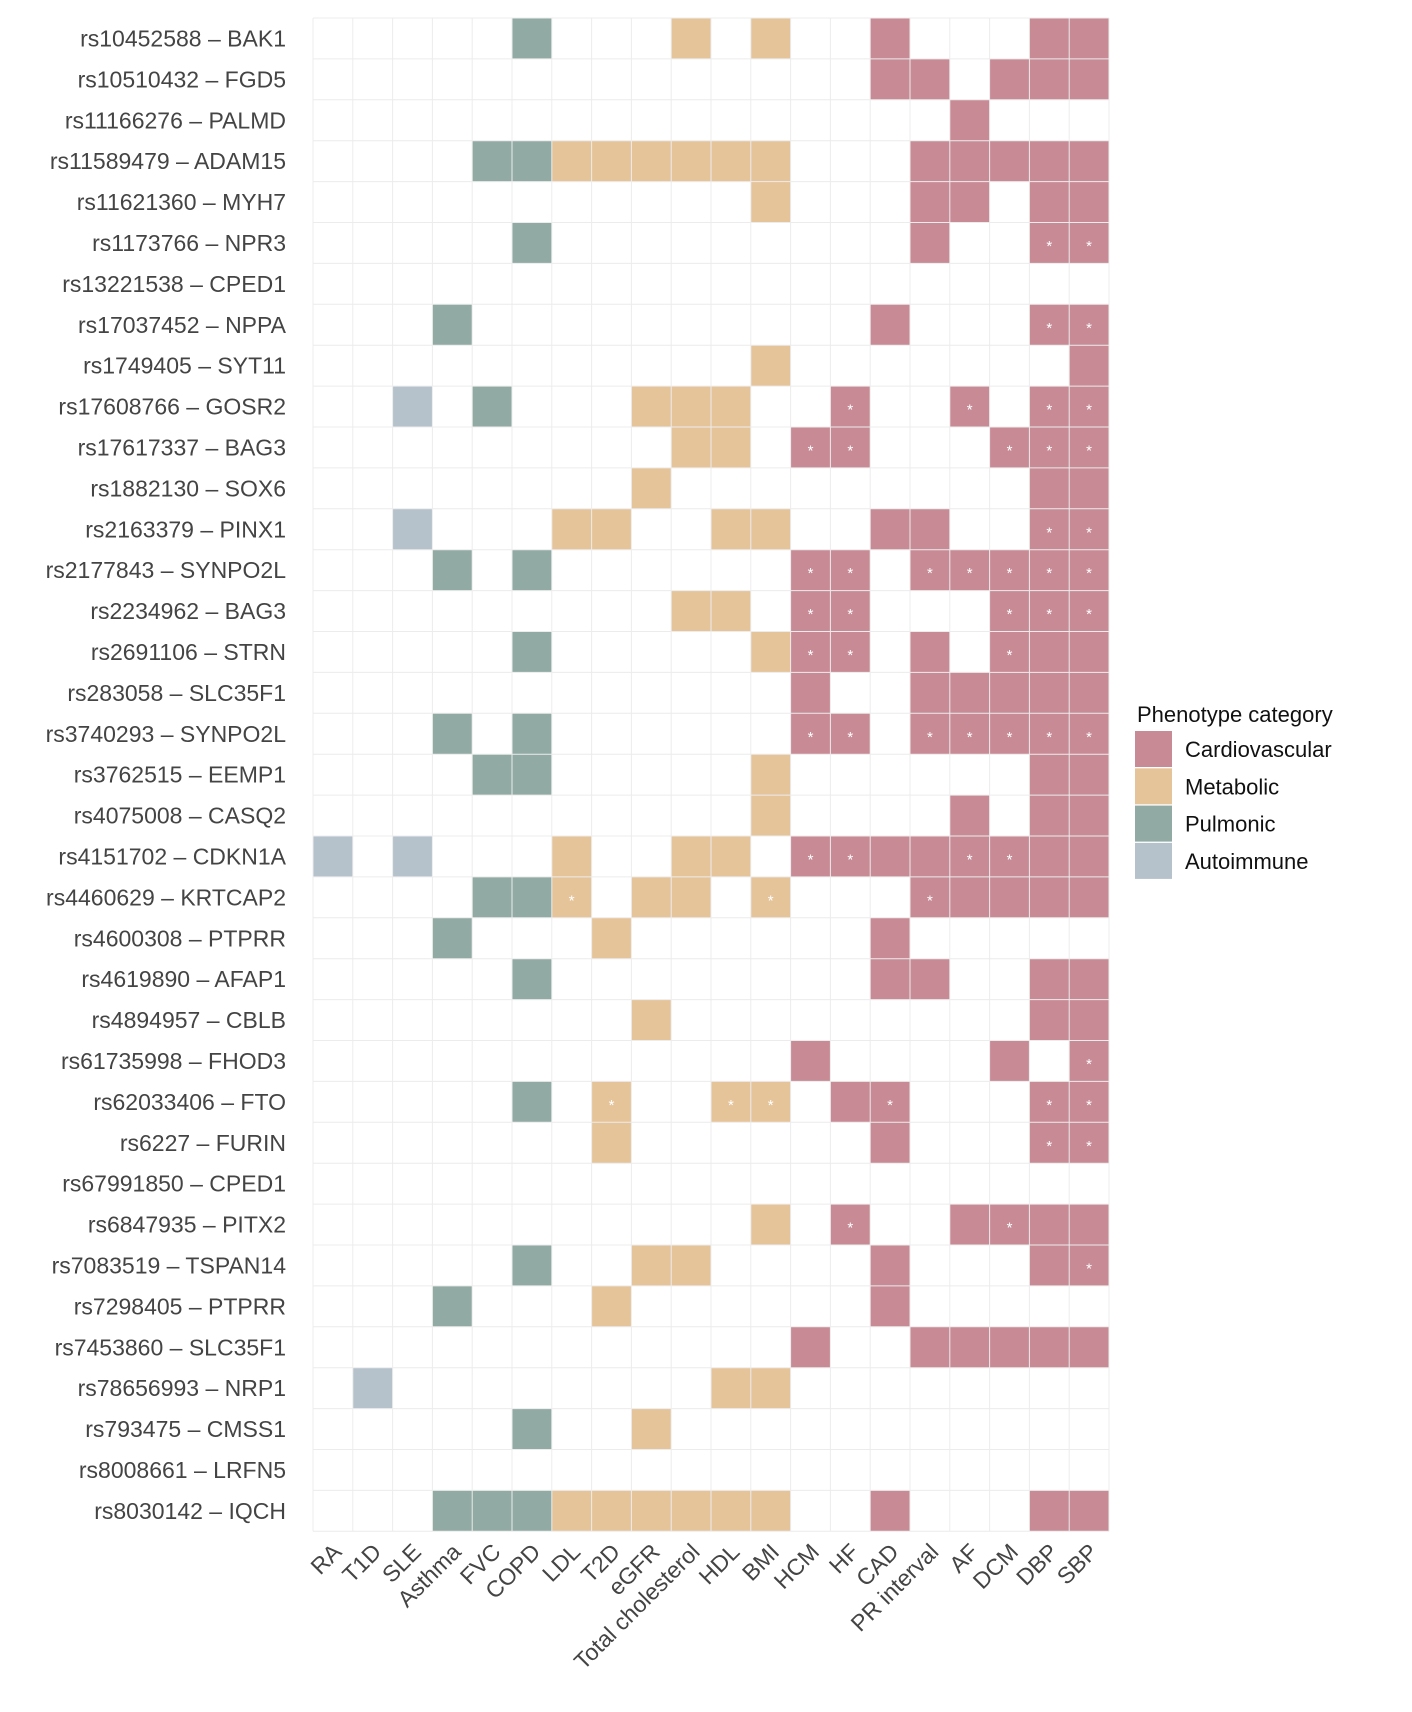  I want to click on column-label: LDL, so click(561, 1562).